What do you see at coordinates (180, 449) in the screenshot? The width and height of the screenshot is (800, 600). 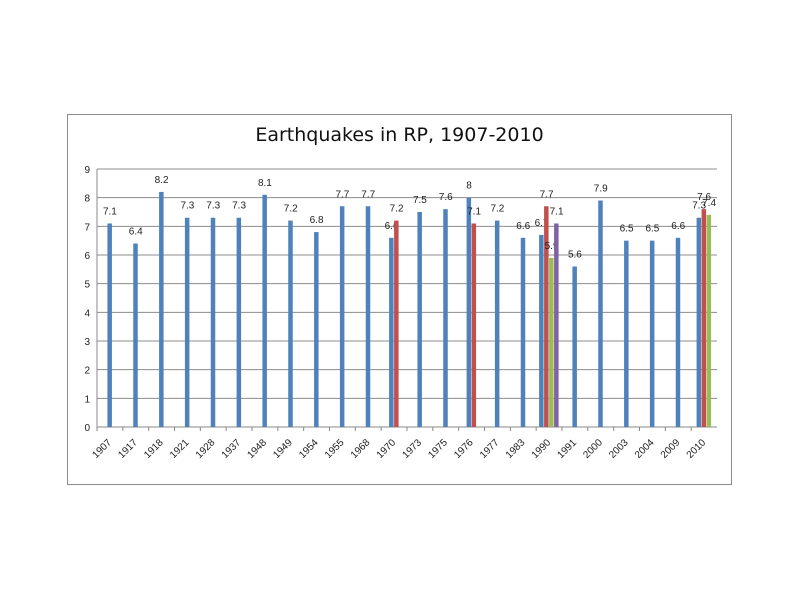 I see `x-tick-label: 1921` at bounding box center [180, 449].